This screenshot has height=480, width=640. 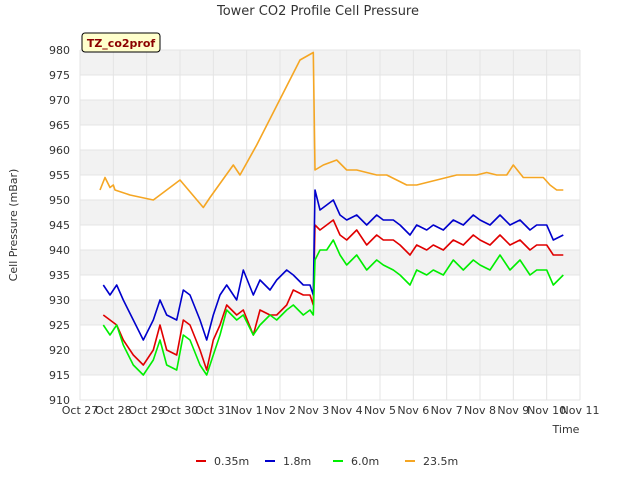 What do you see at coordinates (327, 461) in the screenshot?
I see `legend: 0.35m 1.8m 6.0m 23.5m` at bounding box center [327, 461].